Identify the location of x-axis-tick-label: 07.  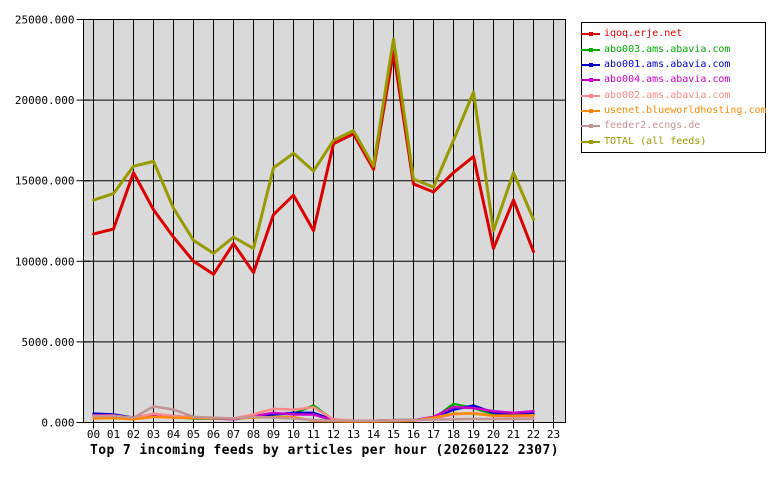
(233, 434).